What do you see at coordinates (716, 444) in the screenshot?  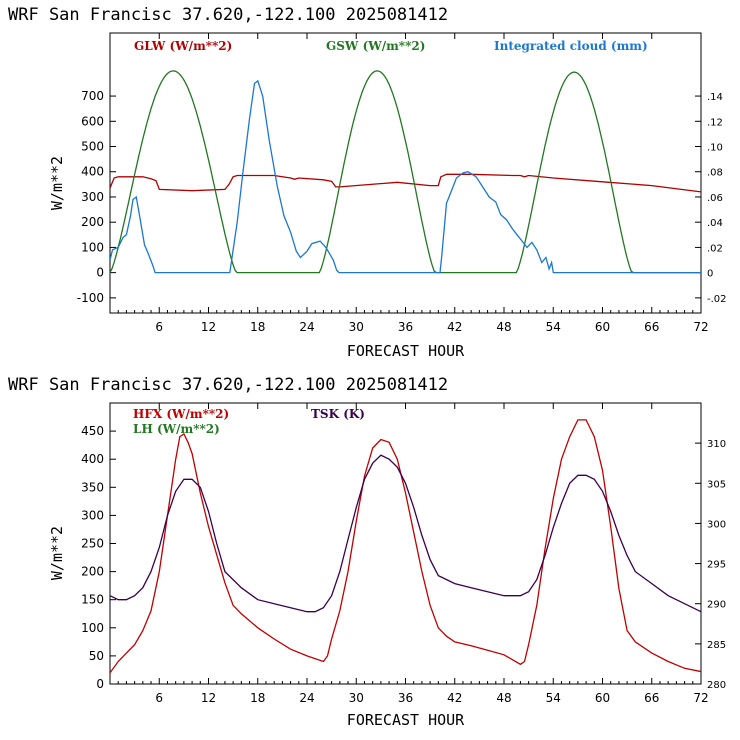 I see `y2-tick-label: 310` at bounding box center [716, 444].